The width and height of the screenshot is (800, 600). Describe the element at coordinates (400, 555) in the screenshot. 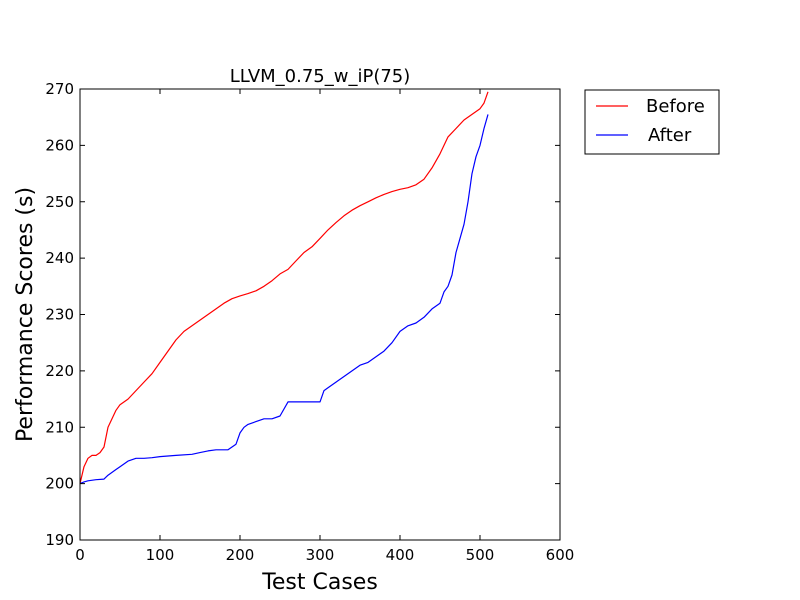

I see `x-tick-label: 400` at that location.